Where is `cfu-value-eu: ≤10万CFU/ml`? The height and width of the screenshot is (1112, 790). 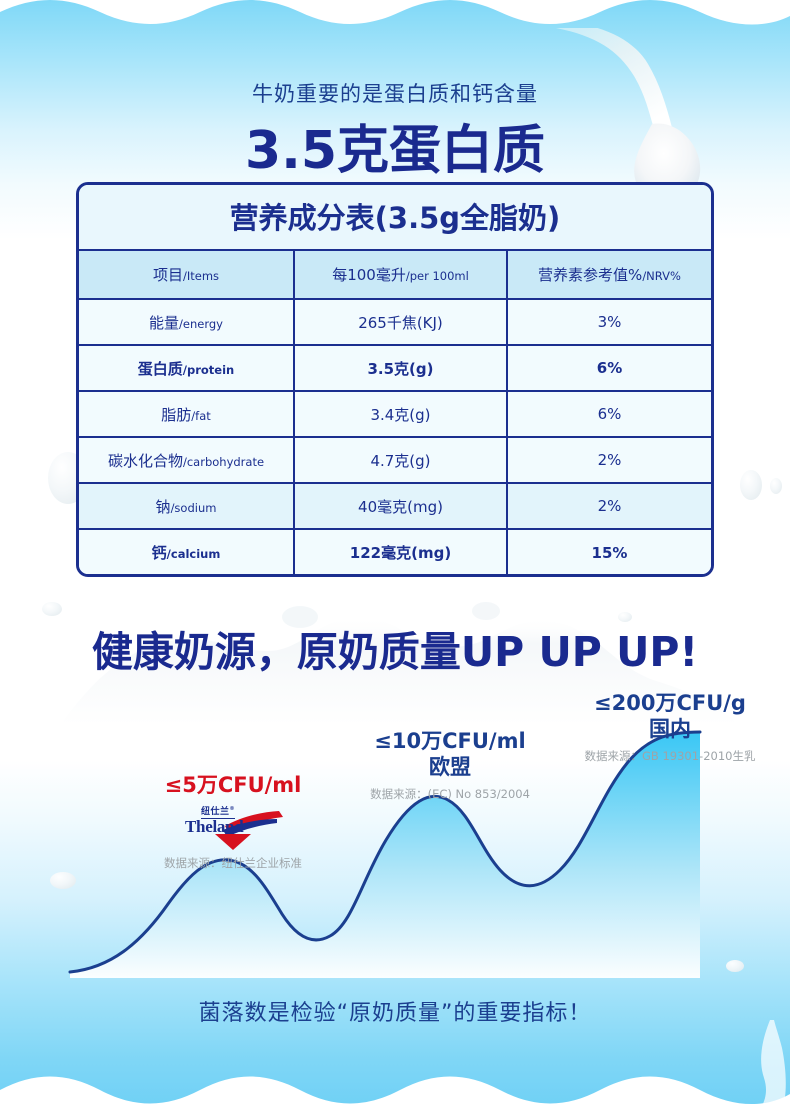 cfu-value-eu: ≤10万CFU/ml is located at coordinates (450, 741).